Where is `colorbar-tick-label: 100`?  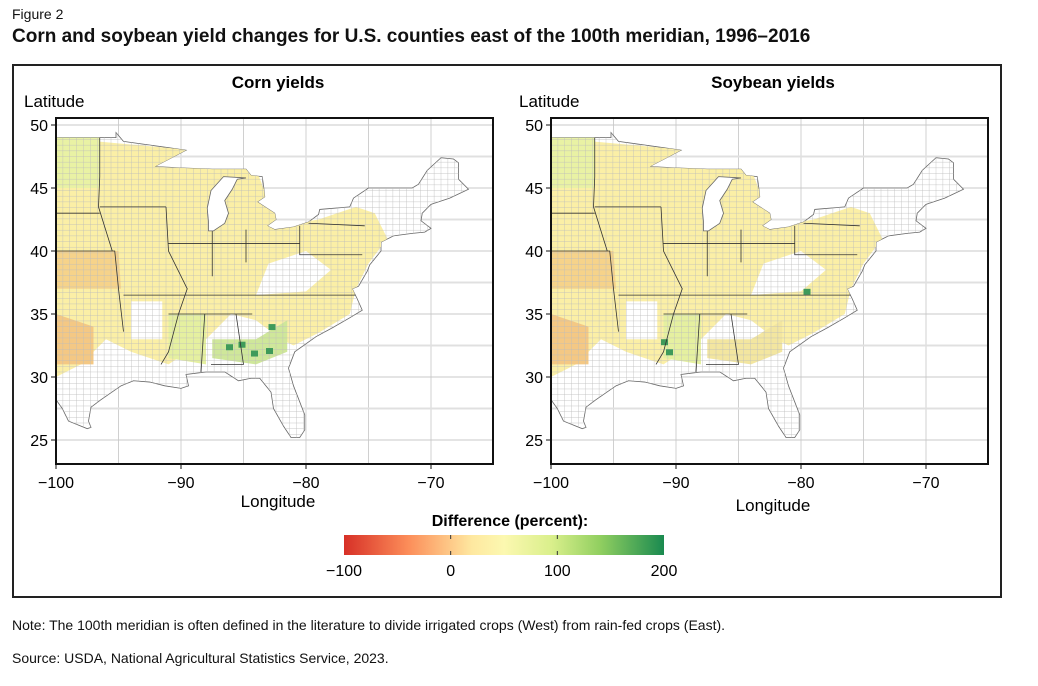 colorbar-tick-label: 100 is located at coordinates (557, 571).